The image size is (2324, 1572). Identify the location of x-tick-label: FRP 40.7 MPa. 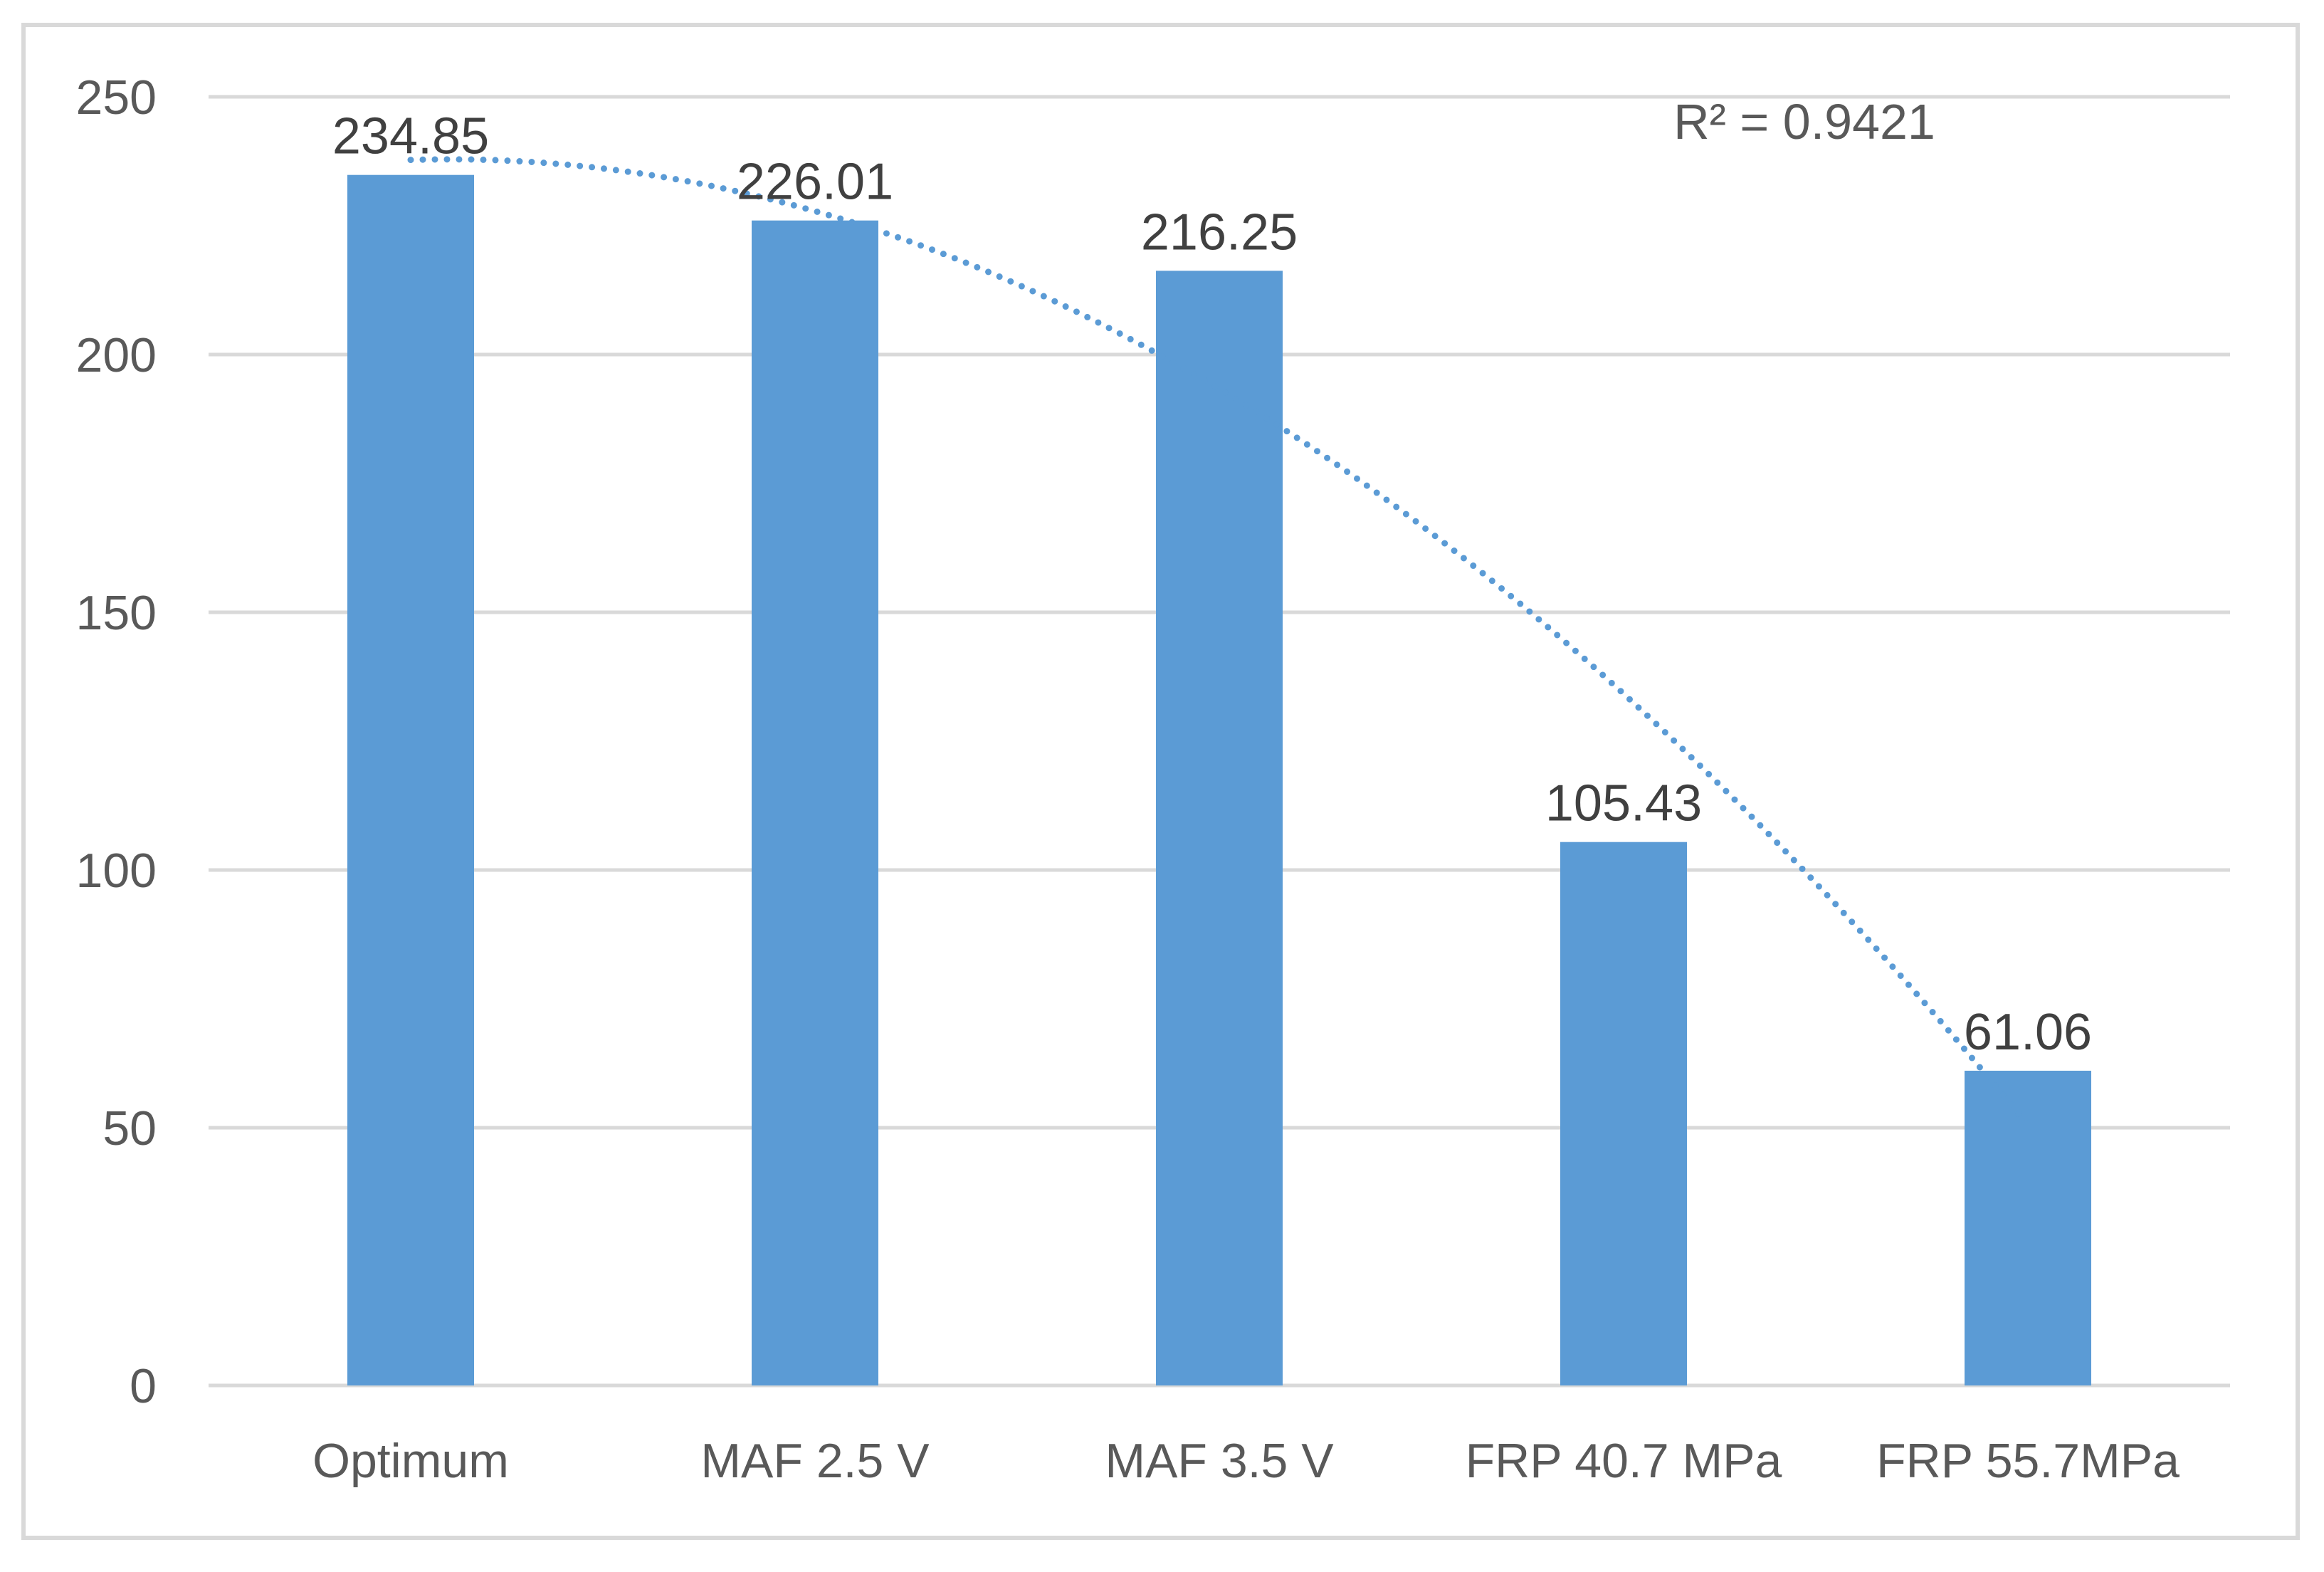
(1624, 1461).